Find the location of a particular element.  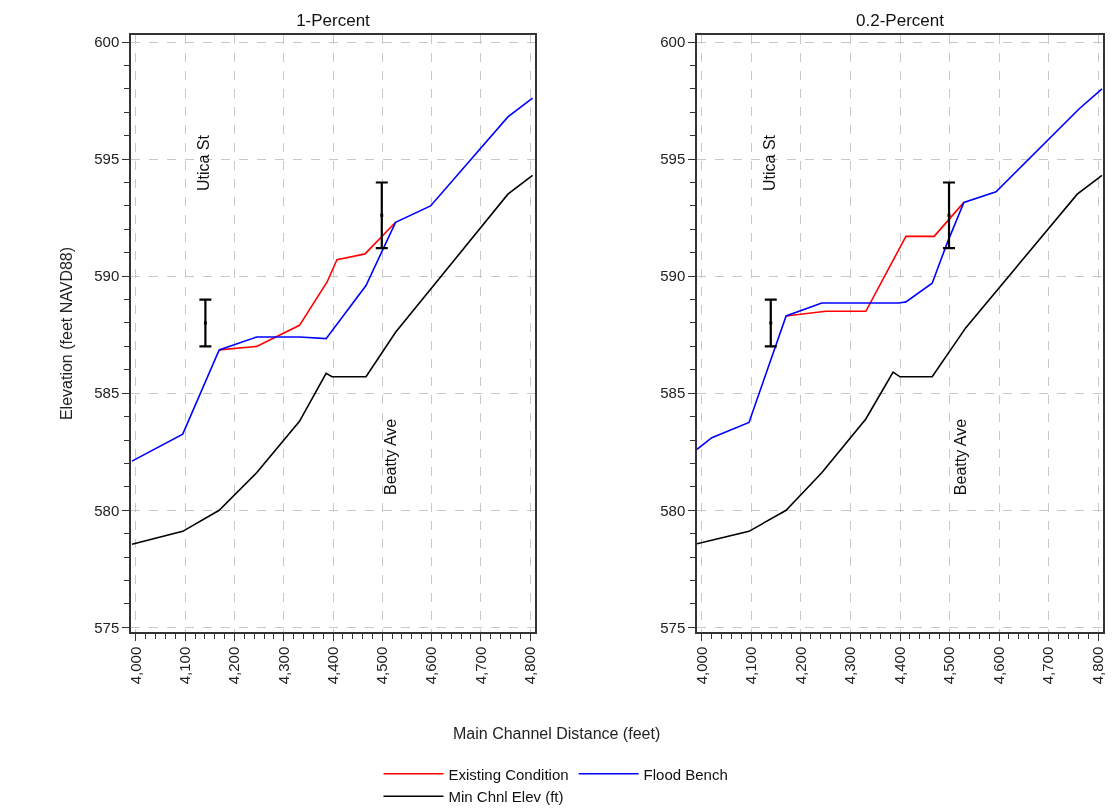

legend-label: Flood Bench is located at coordinates (685, 774).